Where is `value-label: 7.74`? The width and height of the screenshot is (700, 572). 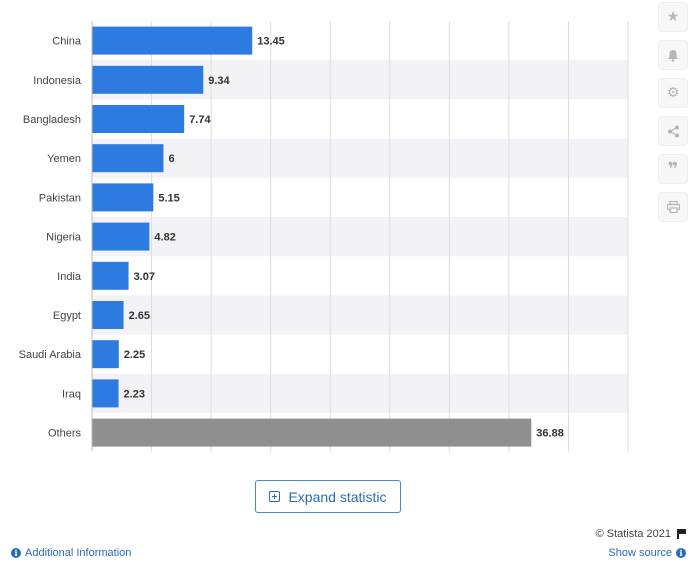 value-label: 7.74 is located at coordinates (200, 120).